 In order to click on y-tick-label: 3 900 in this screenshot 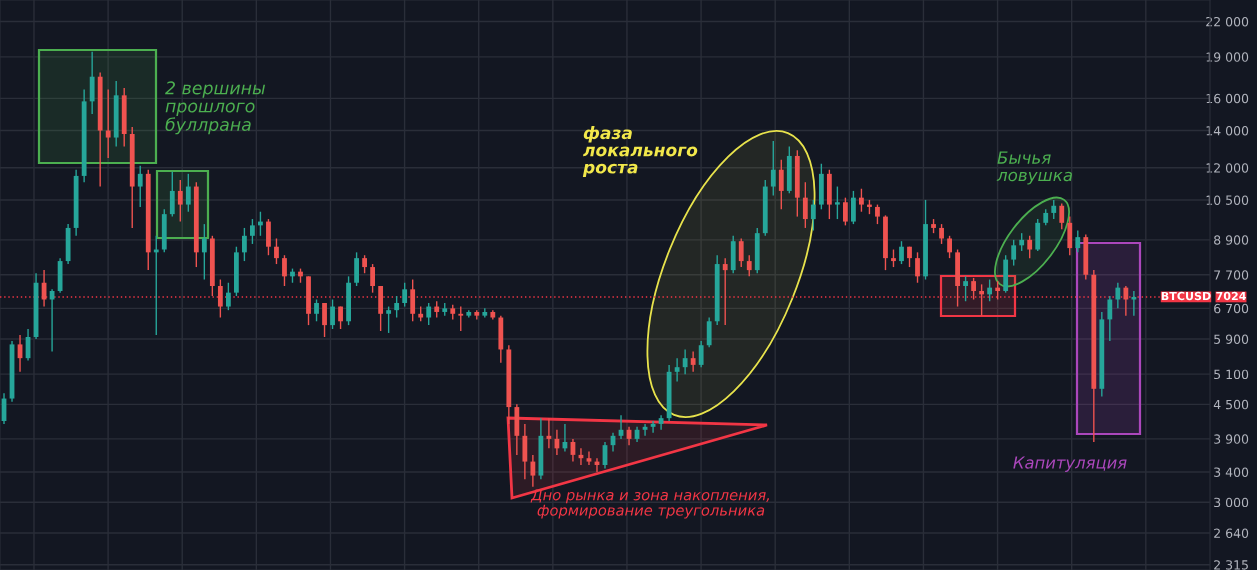, I will do `click(1231, 439)`.